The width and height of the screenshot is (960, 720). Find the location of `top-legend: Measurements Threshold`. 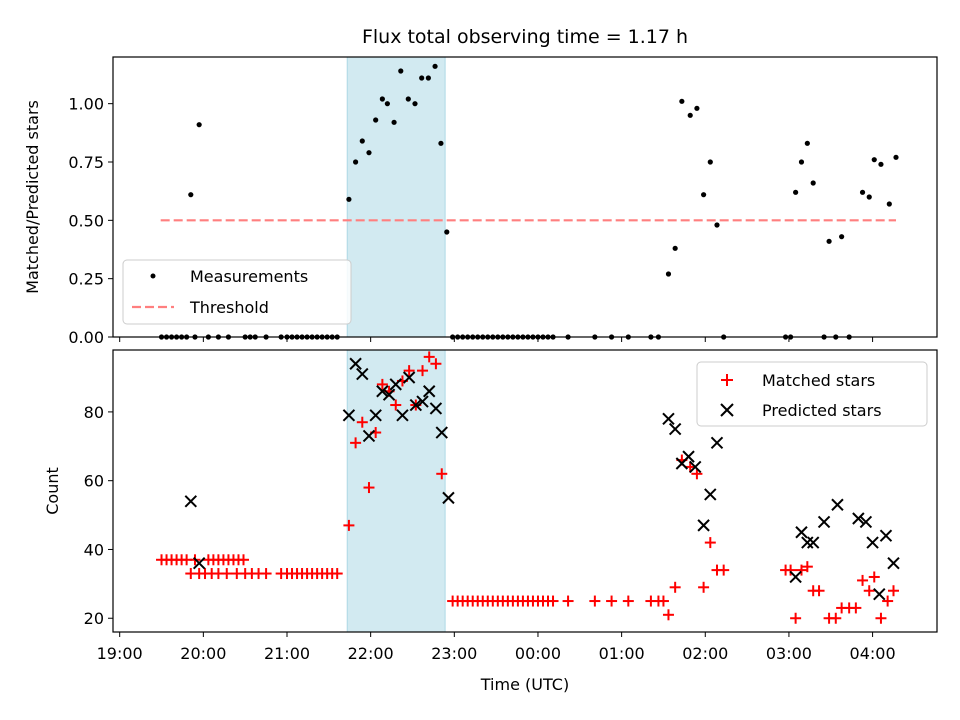

top-legend: Measurements Threshold is located at coordinates (237, 292).